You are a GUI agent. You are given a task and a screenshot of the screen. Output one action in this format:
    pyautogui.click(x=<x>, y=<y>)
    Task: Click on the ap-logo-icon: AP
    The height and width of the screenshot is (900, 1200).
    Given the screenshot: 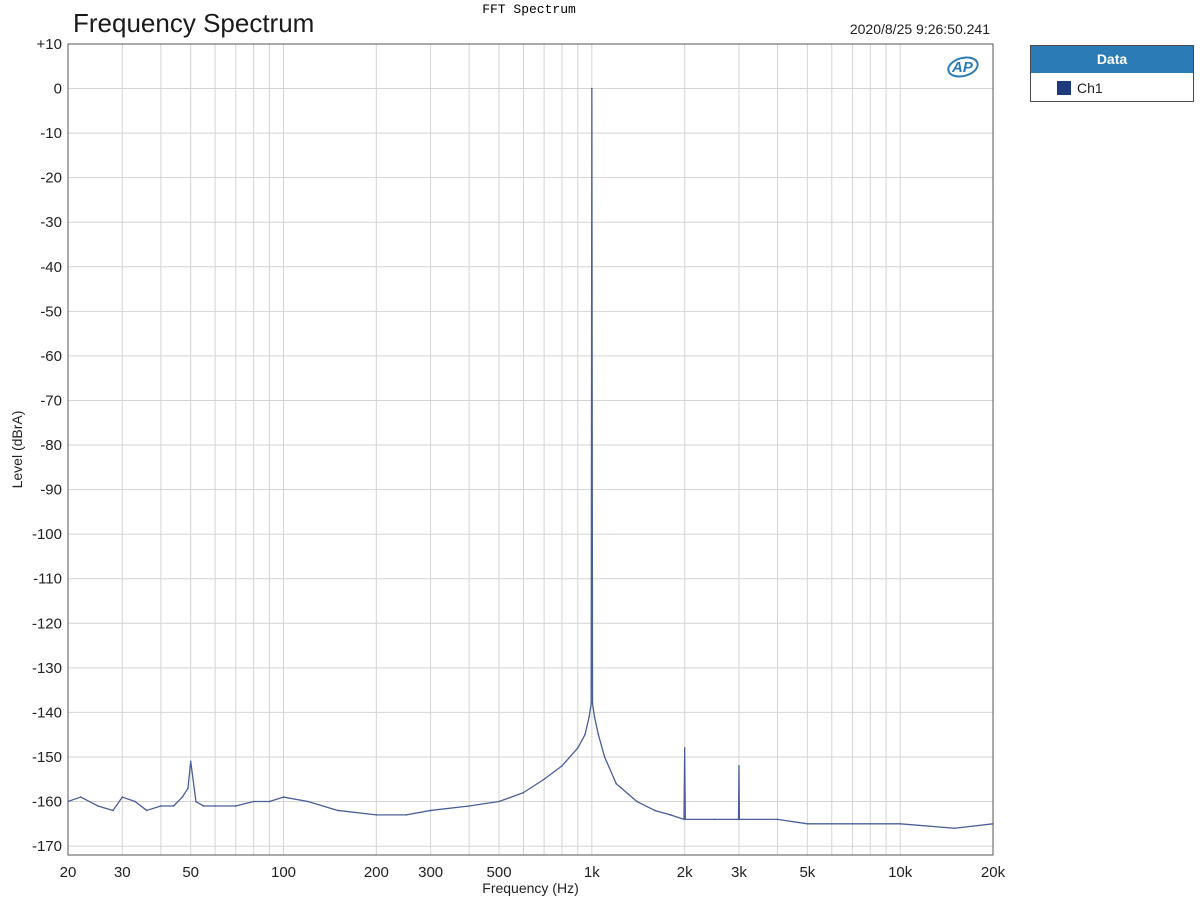 What is the action you would take?
    pyautogui.click(x=963, y=67)
    